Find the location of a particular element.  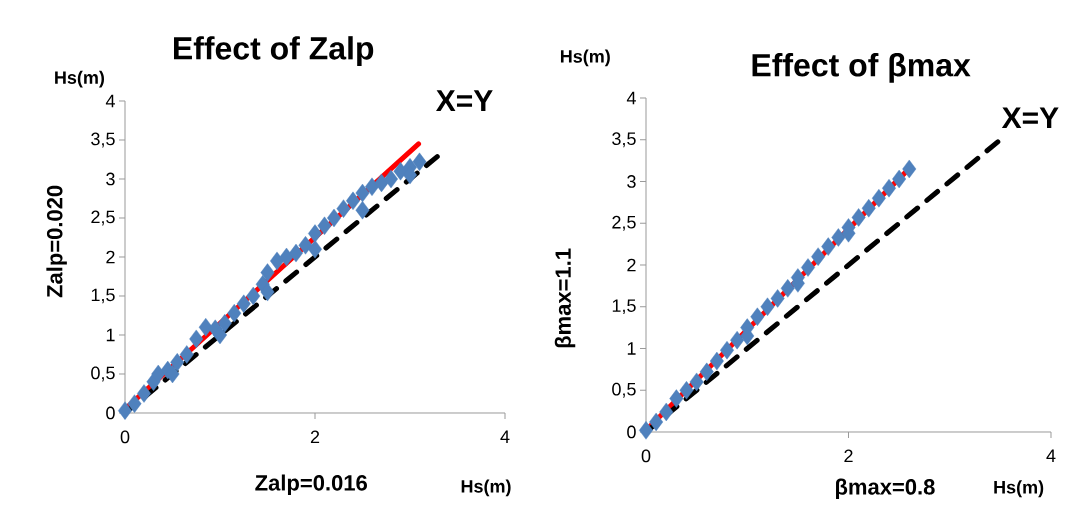

y-axis-title: βmax=1.1 is located at coordinates (565, 298).